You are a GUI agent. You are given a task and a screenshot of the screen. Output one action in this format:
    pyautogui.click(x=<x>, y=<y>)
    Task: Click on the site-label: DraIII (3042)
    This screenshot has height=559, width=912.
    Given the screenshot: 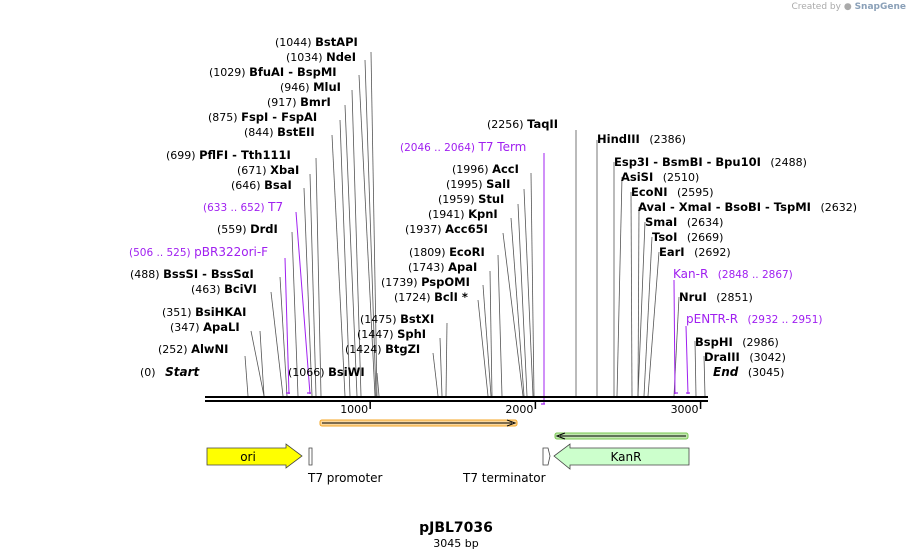 What is the action you would take?
    pyautogui.click(x=745, y=357)
    